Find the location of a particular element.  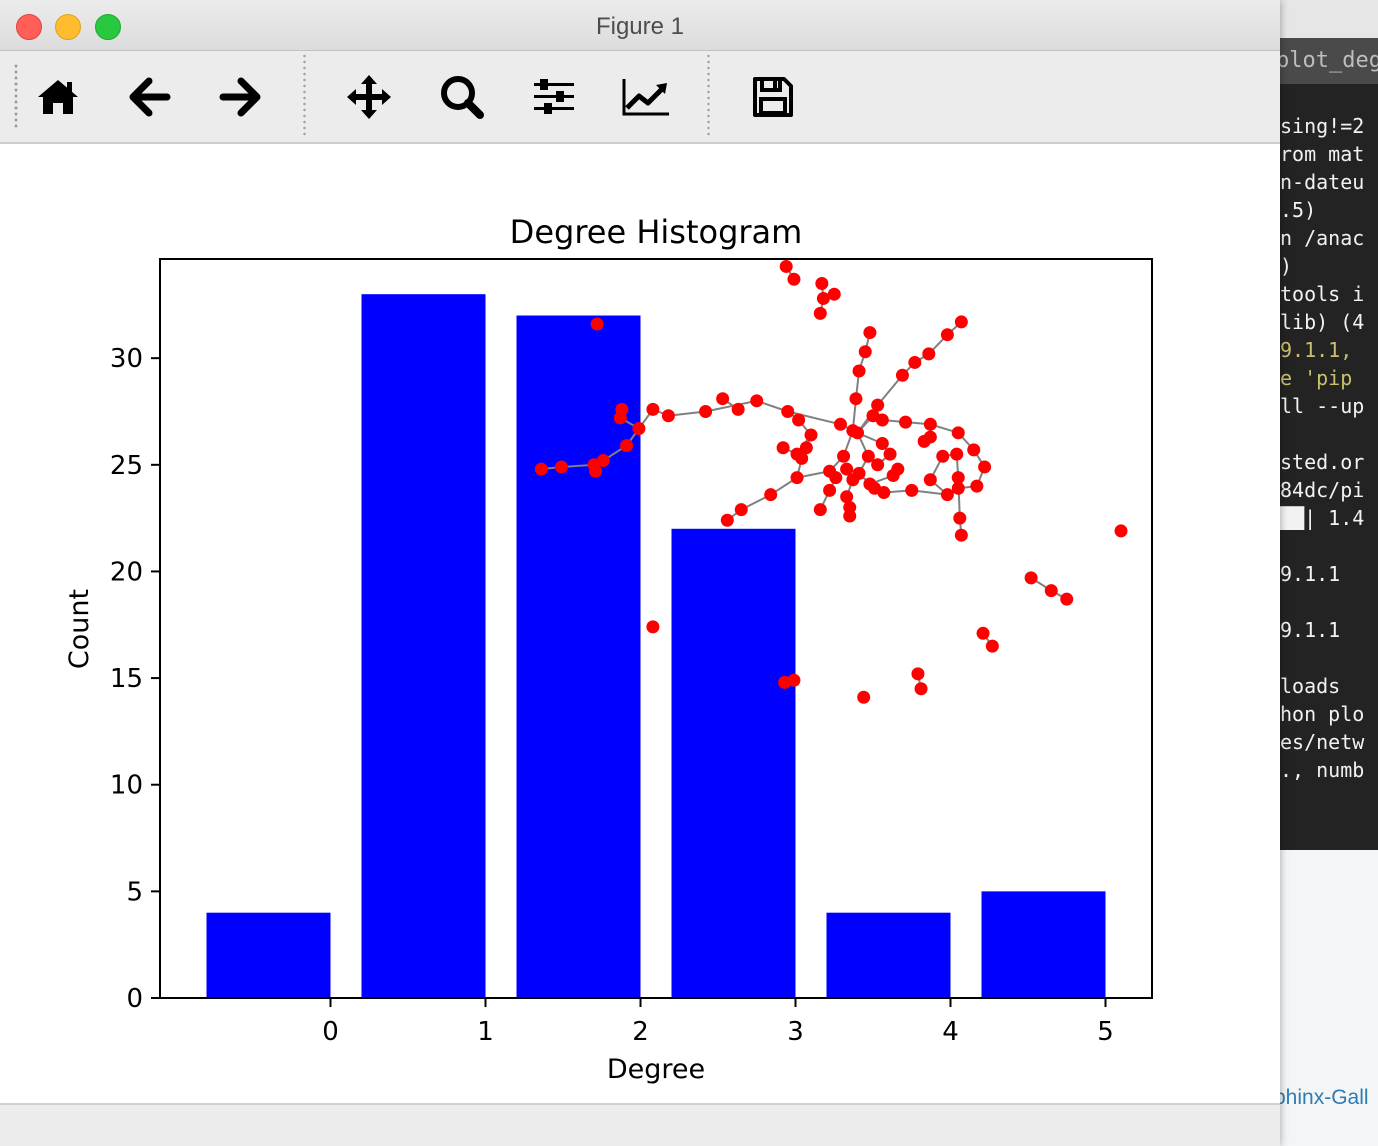

home-icon is located at coordinates (58, 97).